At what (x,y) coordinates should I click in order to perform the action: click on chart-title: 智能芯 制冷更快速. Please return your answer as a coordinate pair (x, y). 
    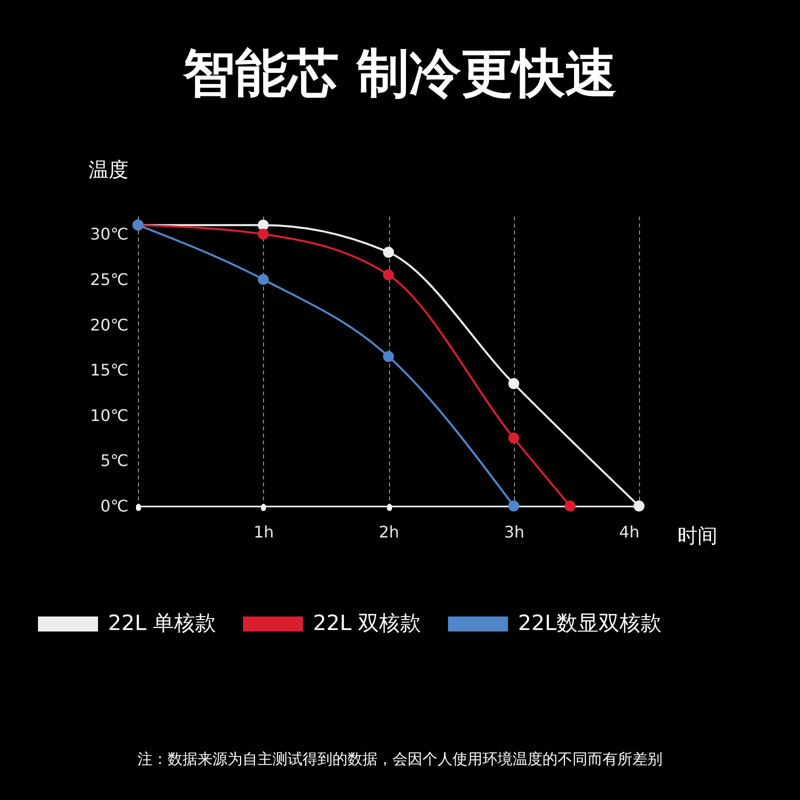
    Looking at the image, I should click on (400, 74).